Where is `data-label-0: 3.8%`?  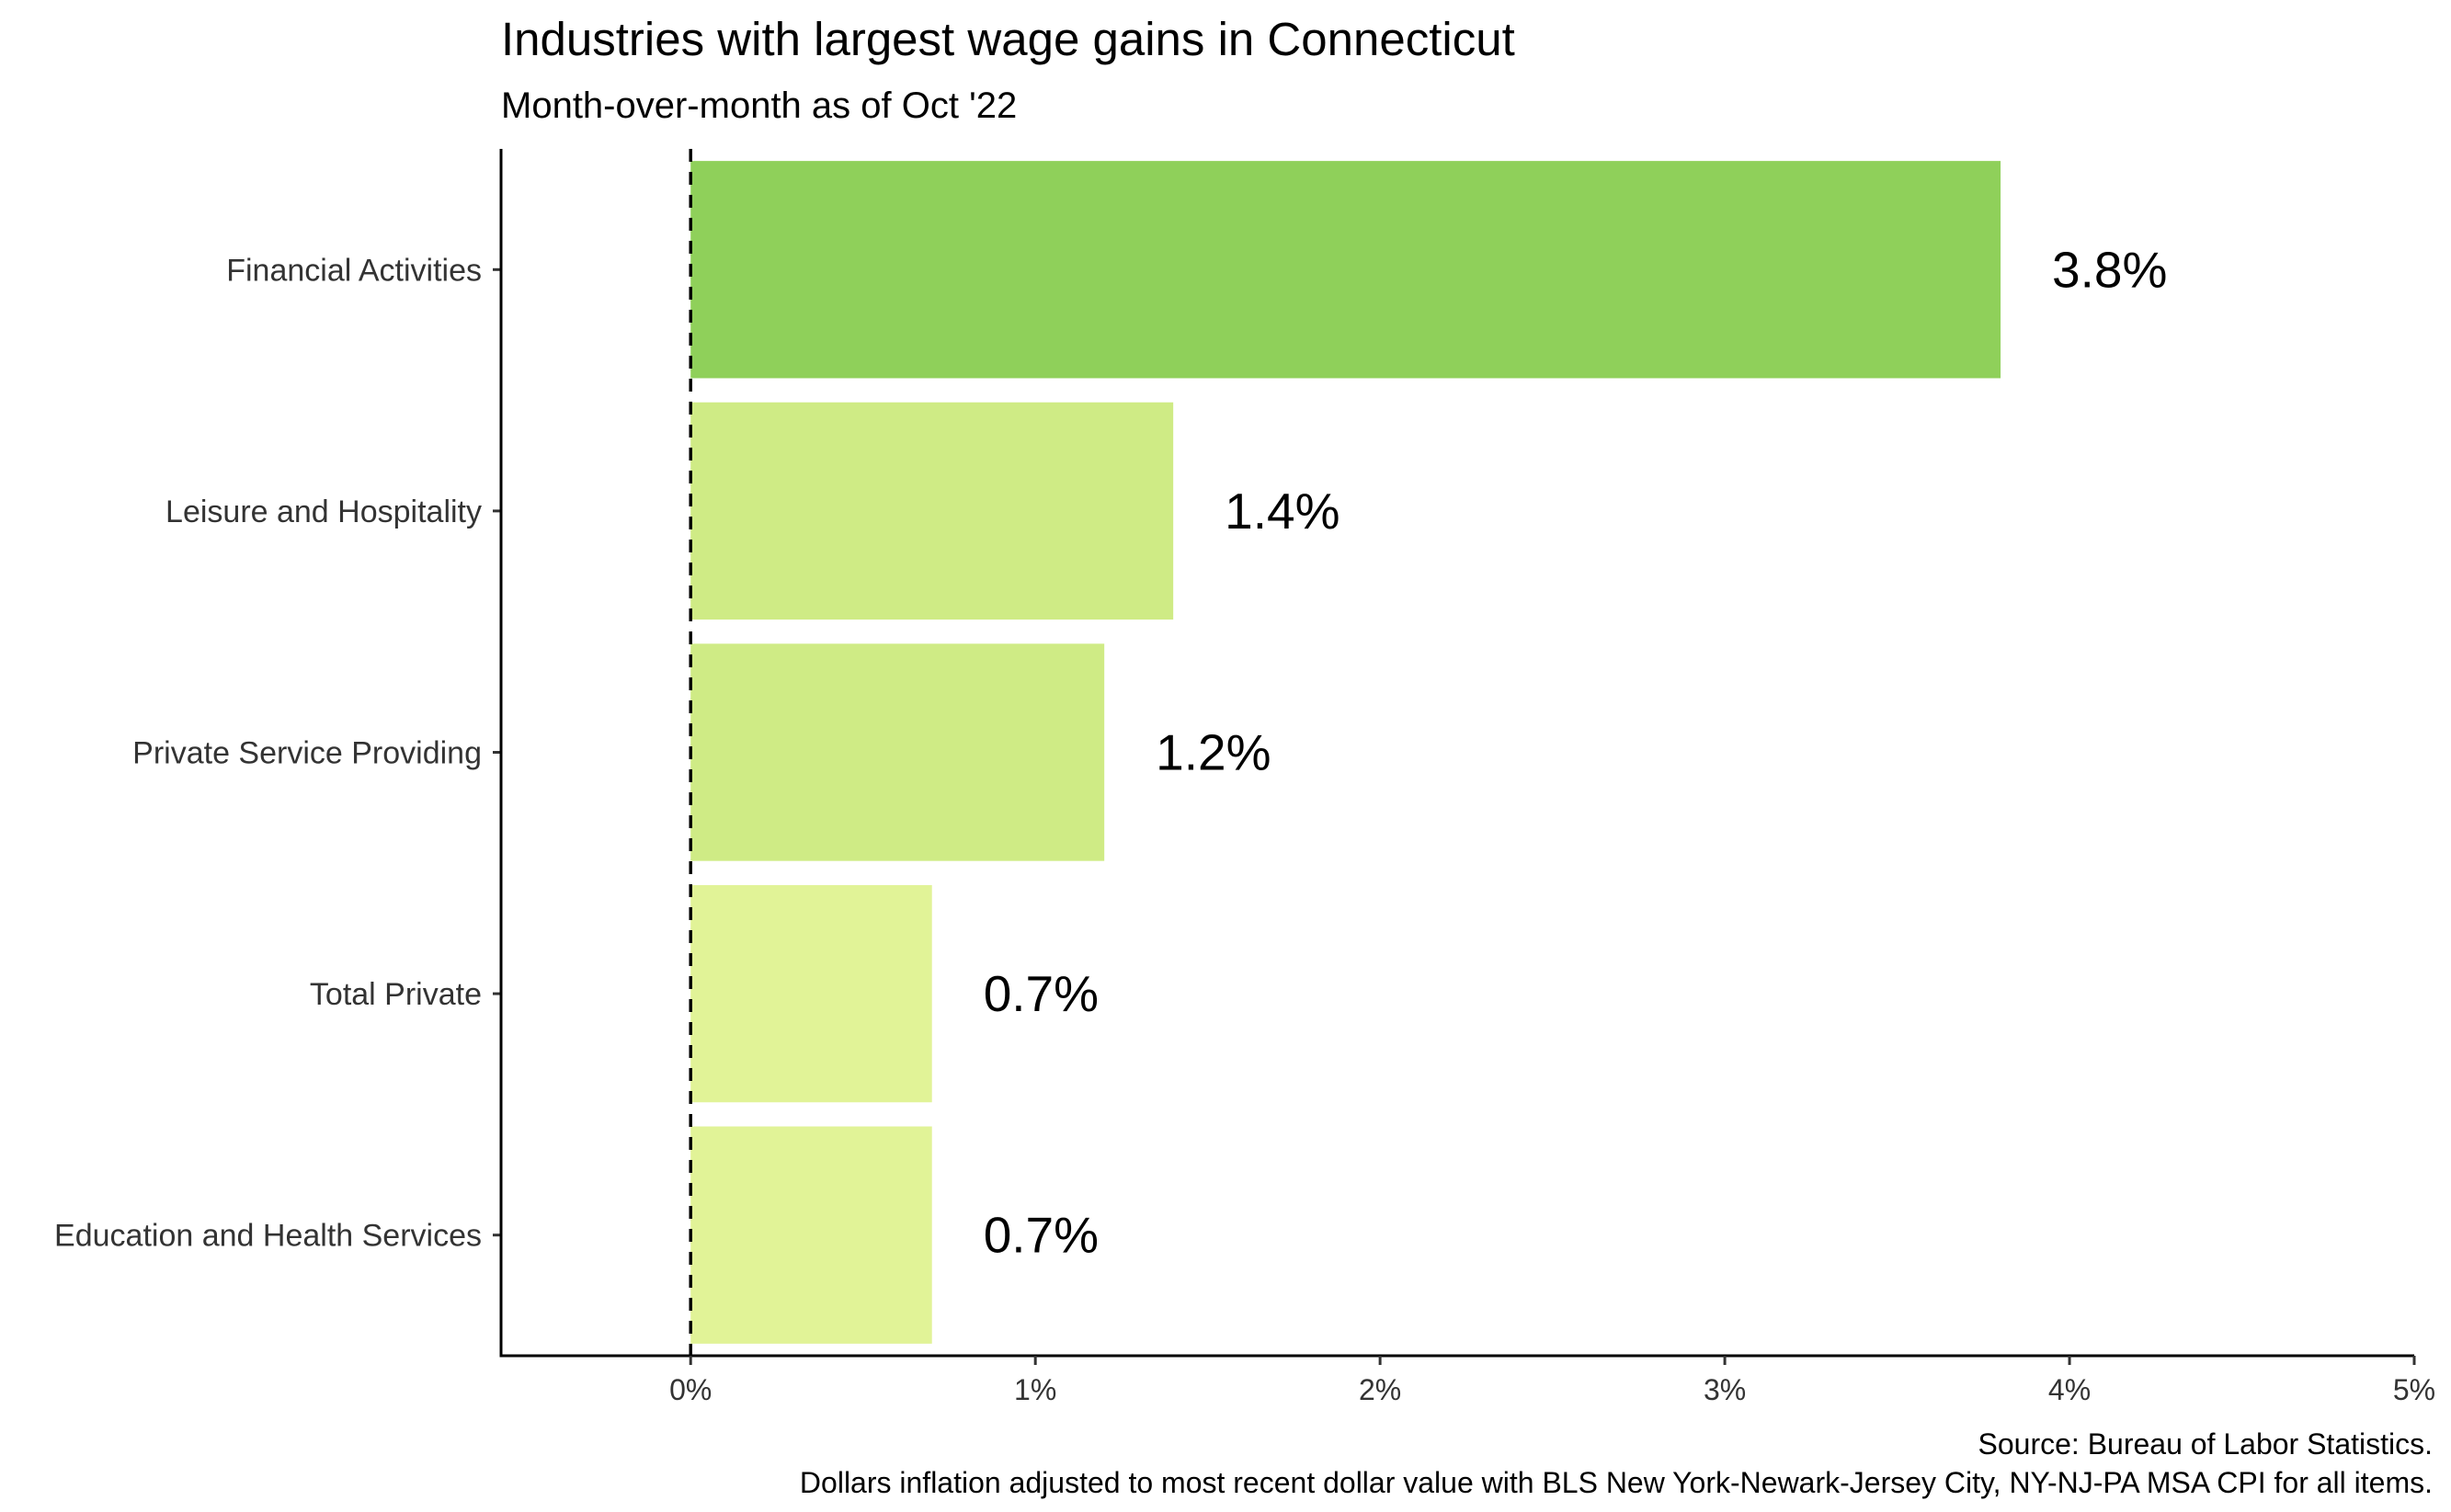 data-label-0: 3.8% is located at coordinates (2109, 269).